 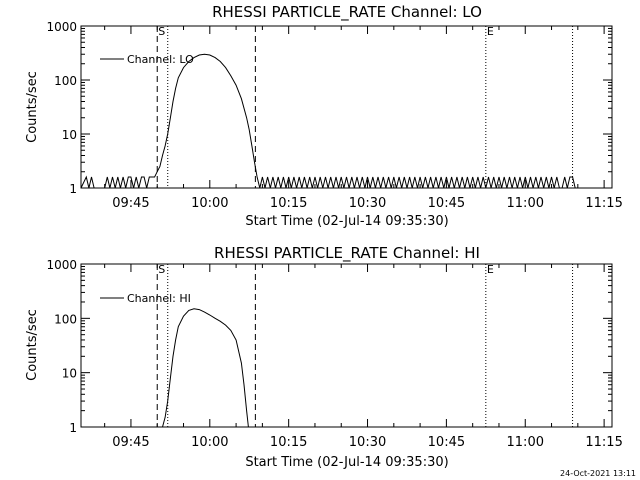 What do you see at coordinates (32, 107) in the screenshot?
I see `panel-lo-ylabel: Counts/sec` at bounding box center [32, 107].